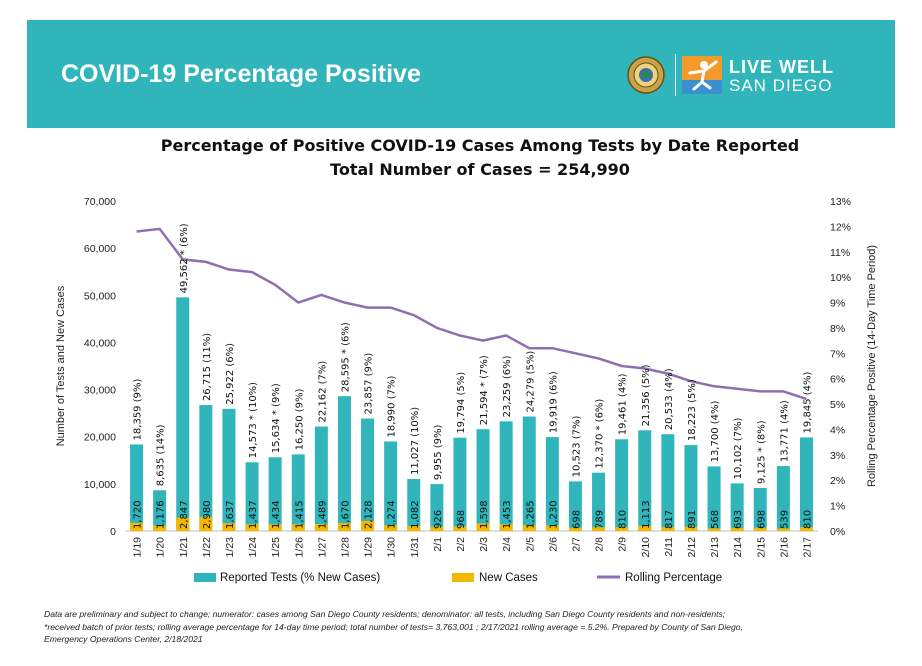 Image resolution: width=922 pixels, height=666 pixels. I want to click on y2-tick-label: 8%, so click(837, 329).